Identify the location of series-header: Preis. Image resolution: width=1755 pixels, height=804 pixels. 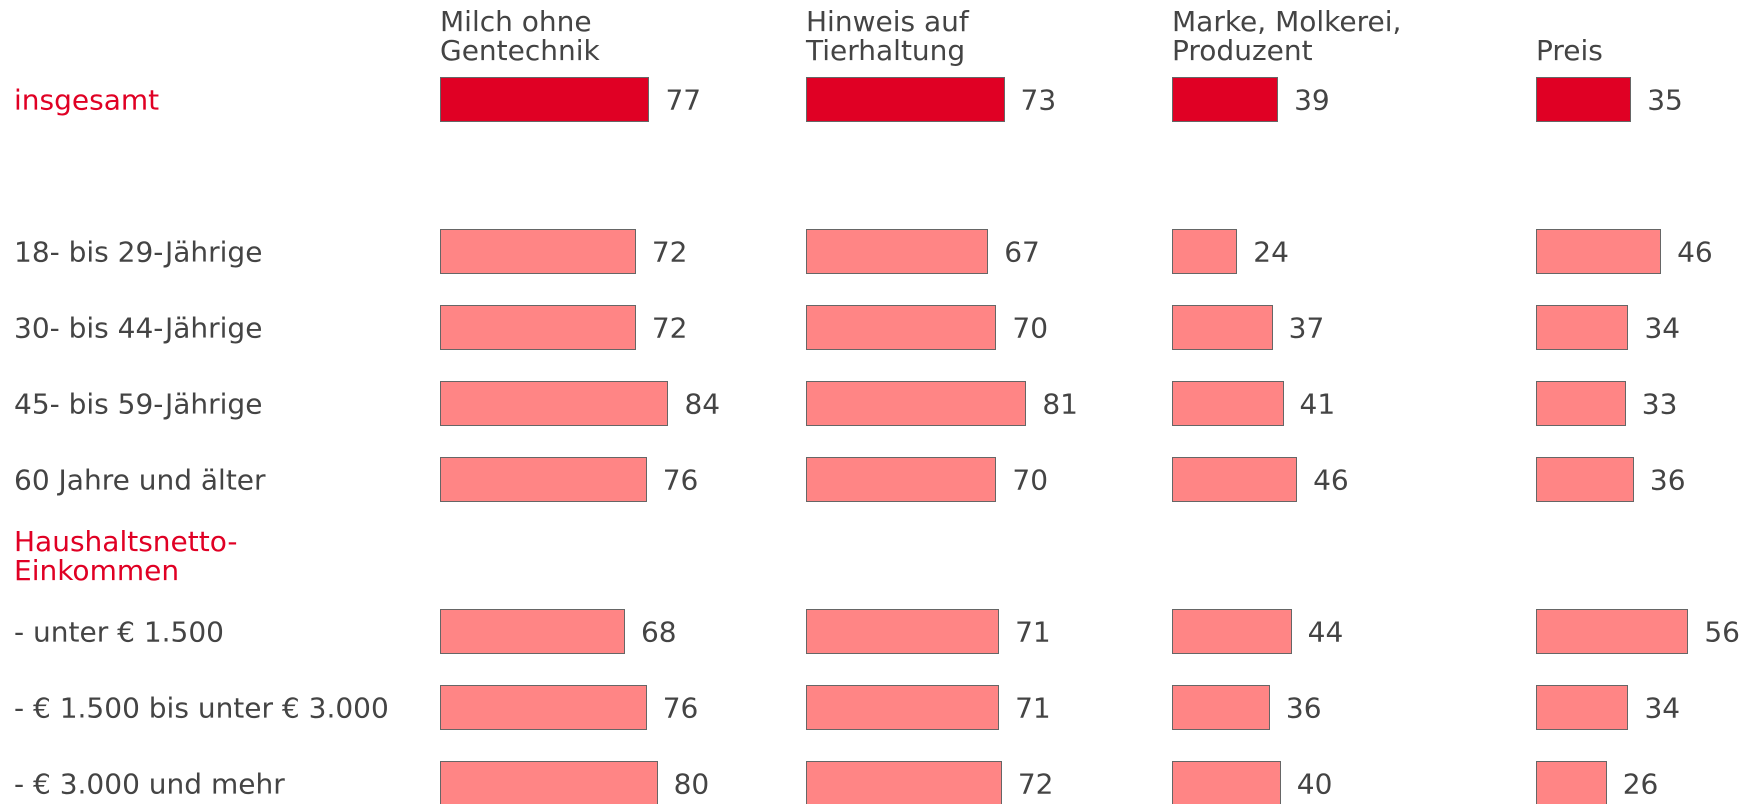
(1569, 50).